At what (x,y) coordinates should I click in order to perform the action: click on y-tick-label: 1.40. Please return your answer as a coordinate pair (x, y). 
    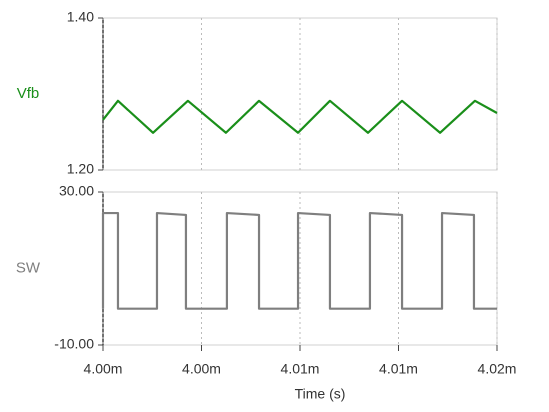
    Looking at the image, I should click on (80, 17).